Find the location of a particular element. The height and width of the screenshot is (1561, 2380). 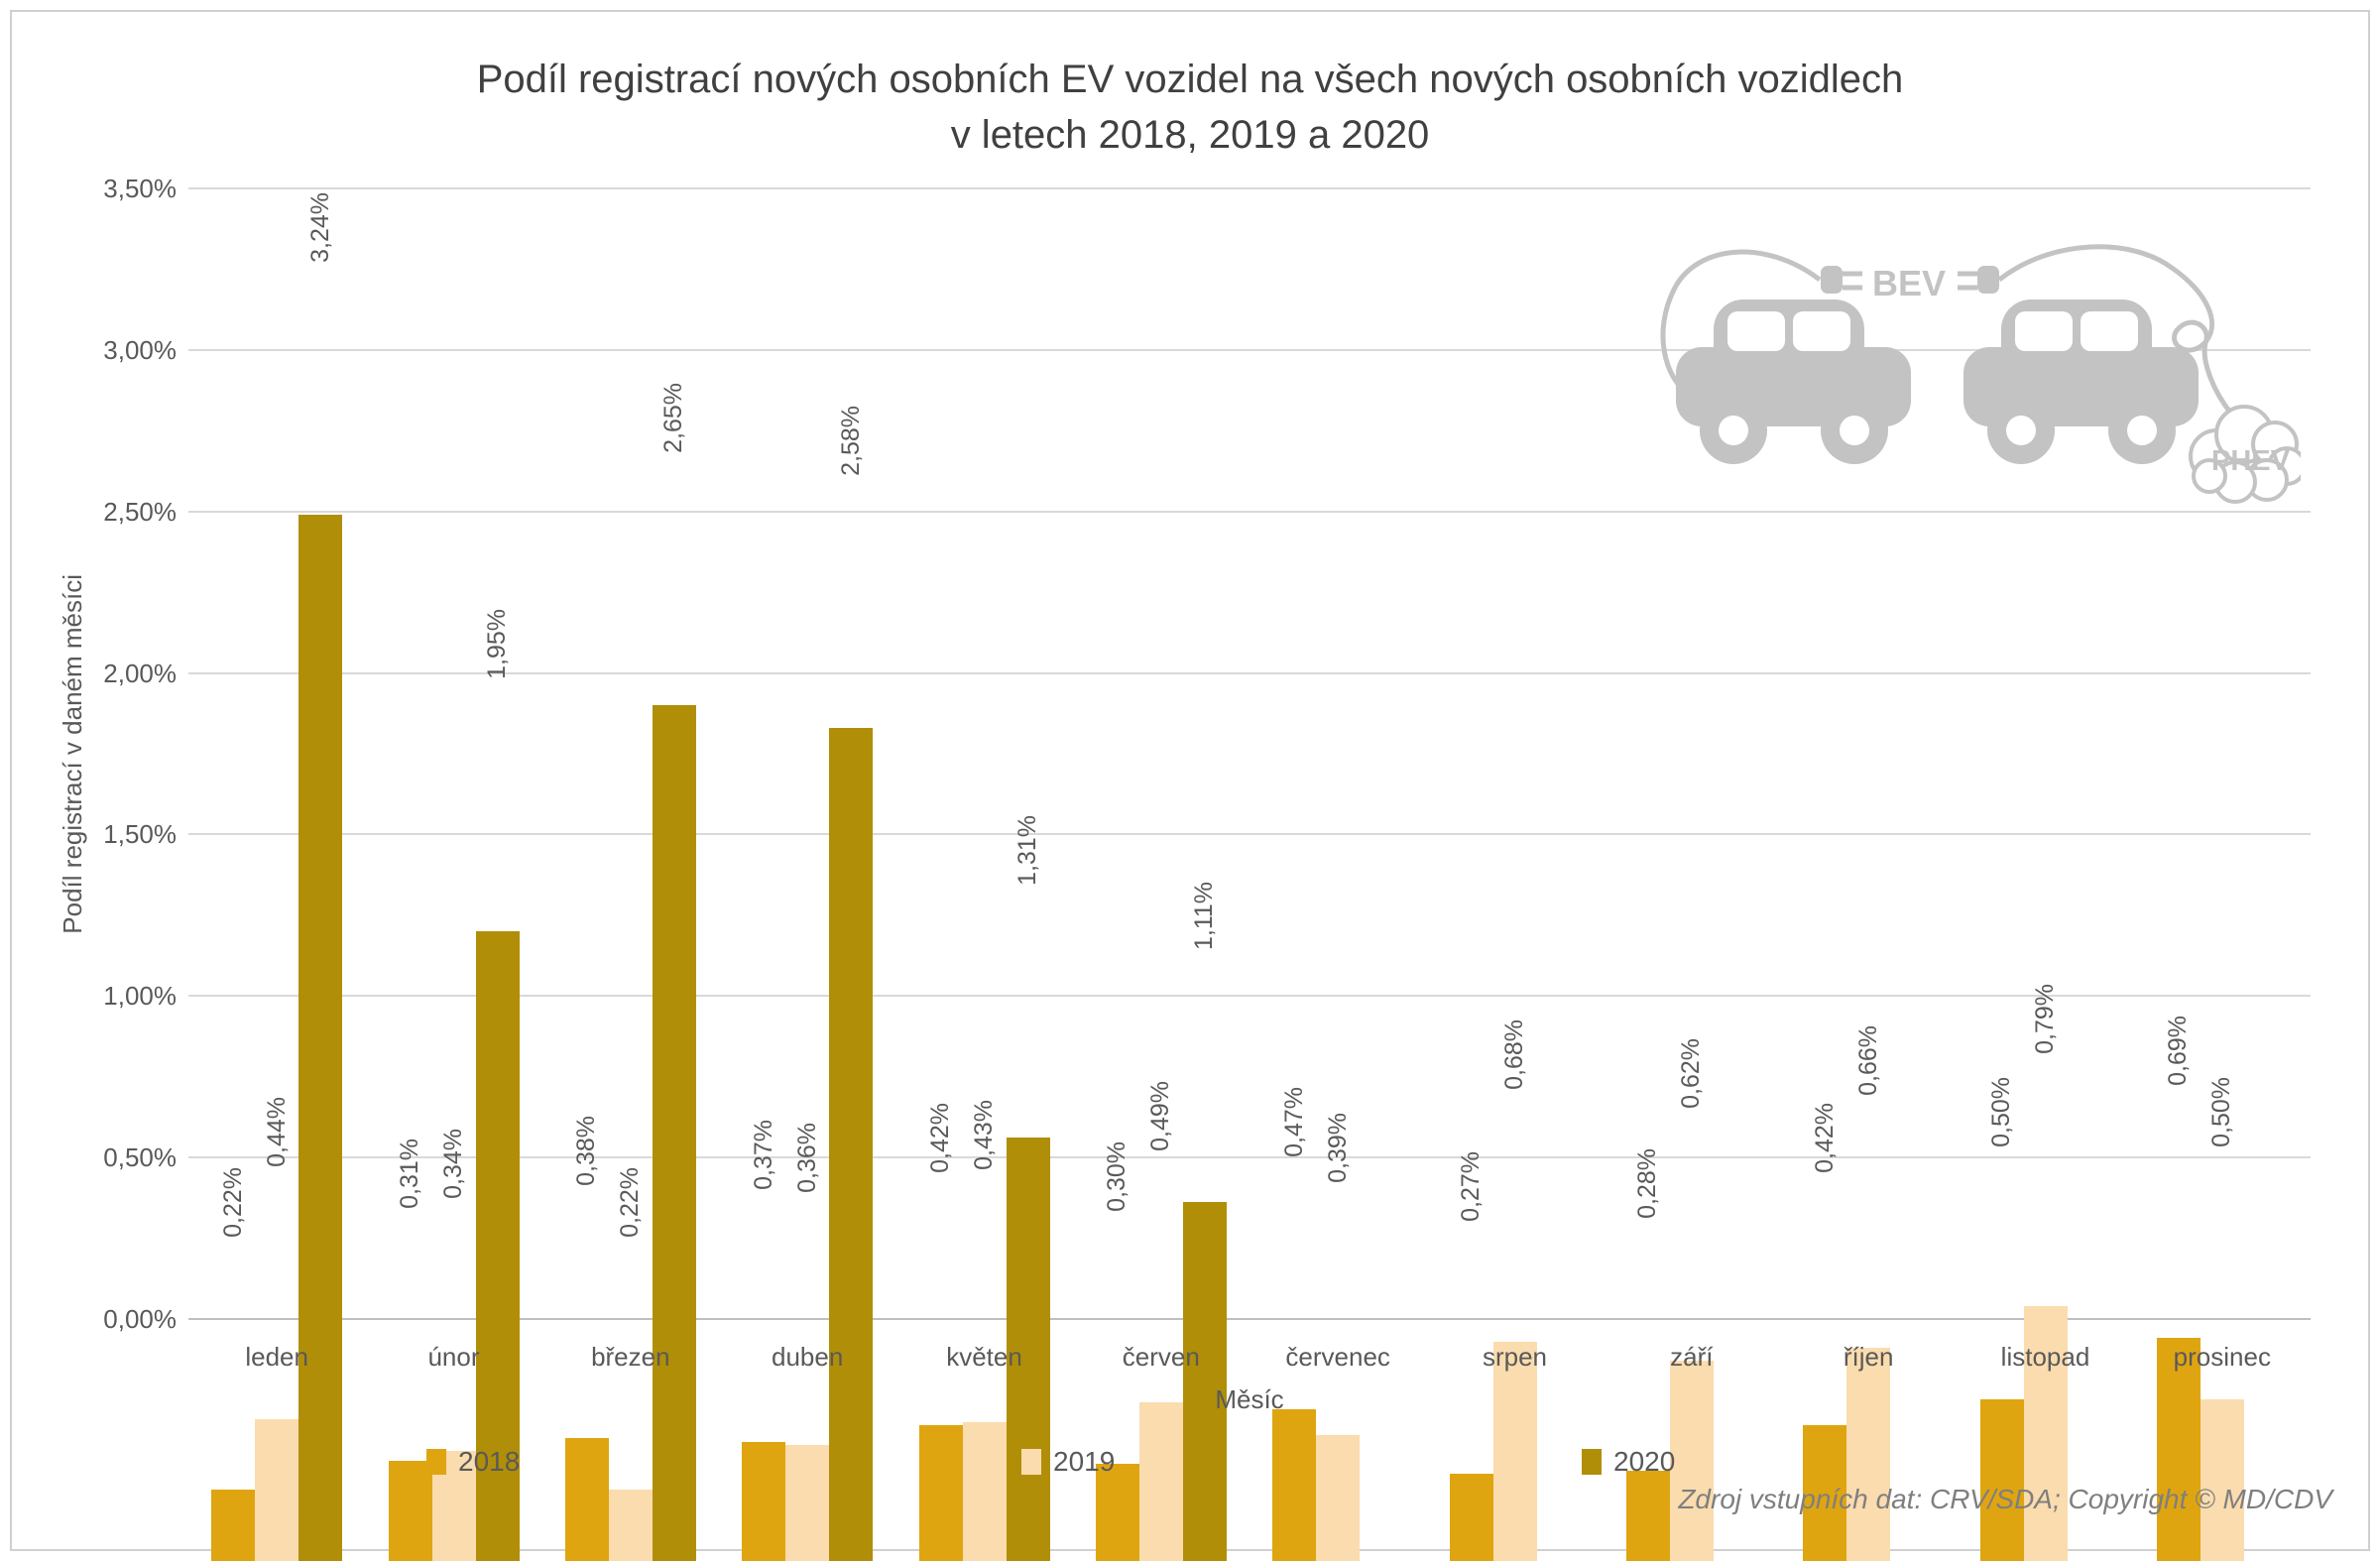

bar-label-2018-duben: 0,37% is located at coordinates (763, 1155).